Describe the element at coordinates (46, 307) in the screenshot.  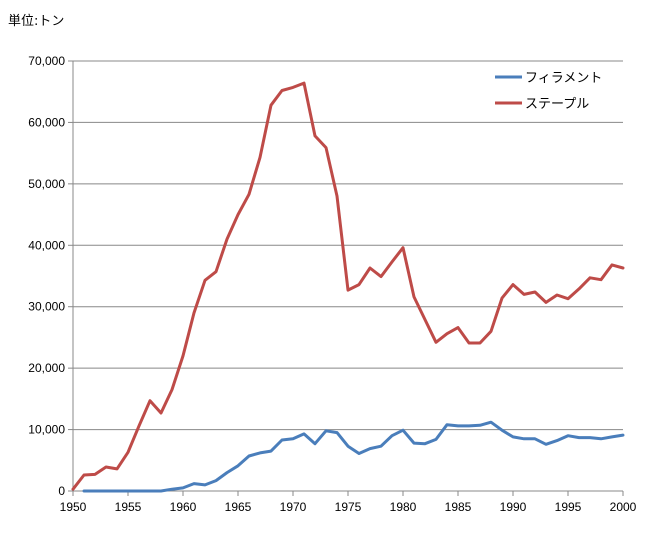
I see `y-tick-label: 30,000` at that location.